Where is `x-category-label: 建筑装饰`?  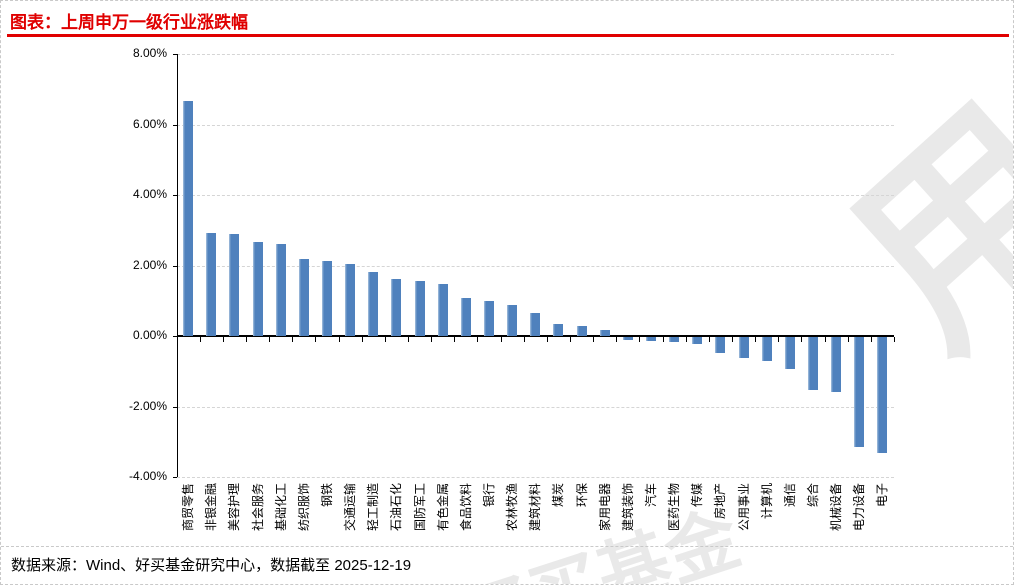
x-category-label: 建筑装饰 is located at coordinates (627, 507).